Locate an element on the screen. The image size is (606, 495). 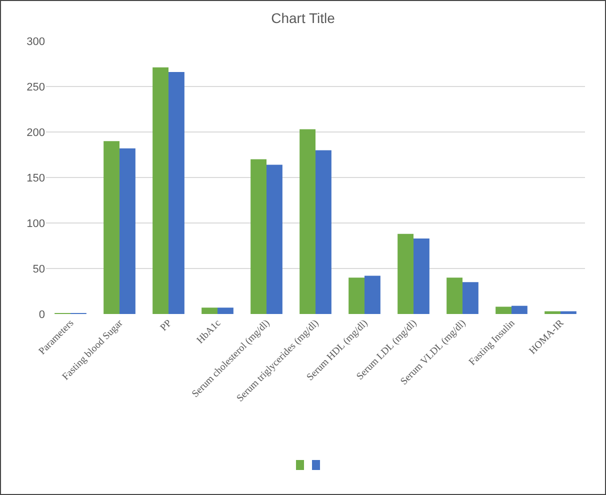
y-tick-label: 100 is located at coordinates (35, 224).